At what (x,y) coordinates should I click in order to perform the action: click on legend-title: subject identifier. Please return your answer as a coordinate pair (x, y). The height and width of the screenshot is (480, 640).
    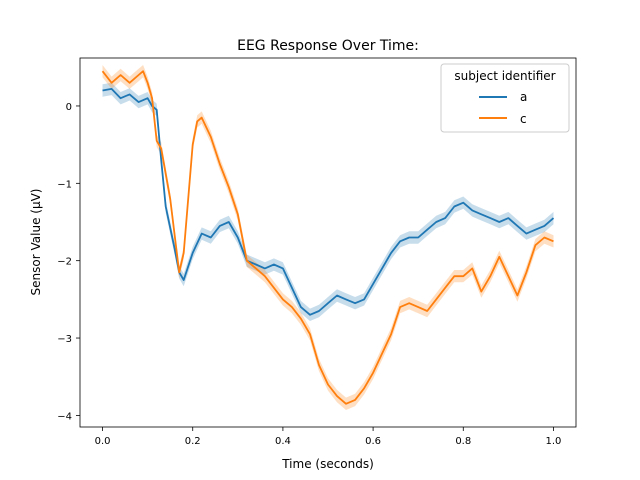
    Looking at the image, I should click on (504, 76).